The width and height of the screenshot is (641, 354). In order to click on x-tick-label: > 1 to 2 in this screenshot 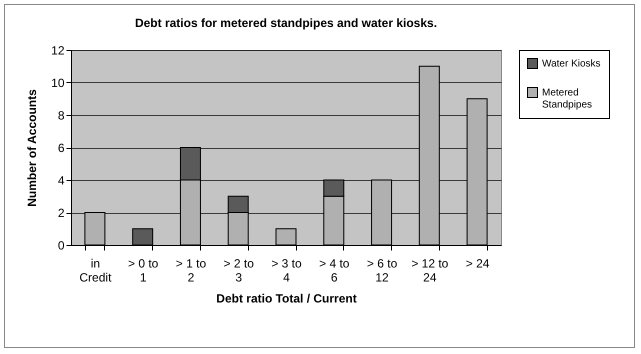, I will do `click(191, 270)`.